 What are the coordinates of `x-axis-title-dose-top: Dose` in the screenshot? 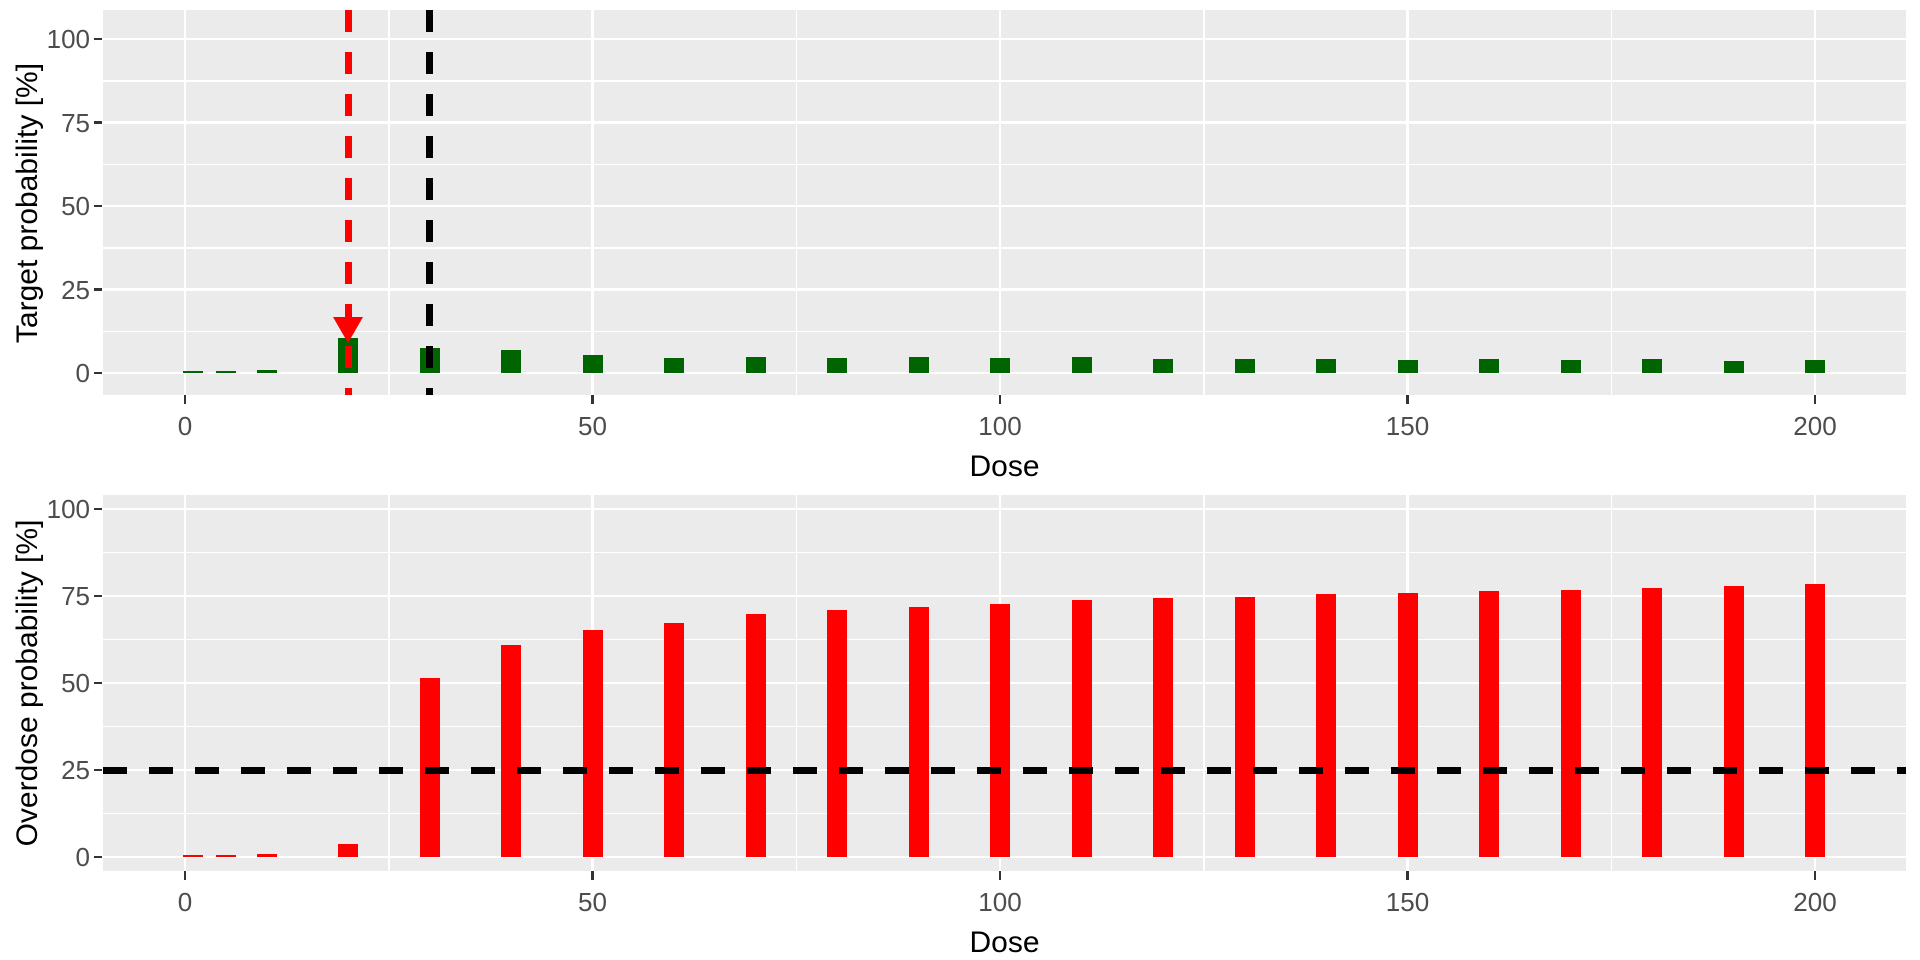 It's located at (1004, 466).